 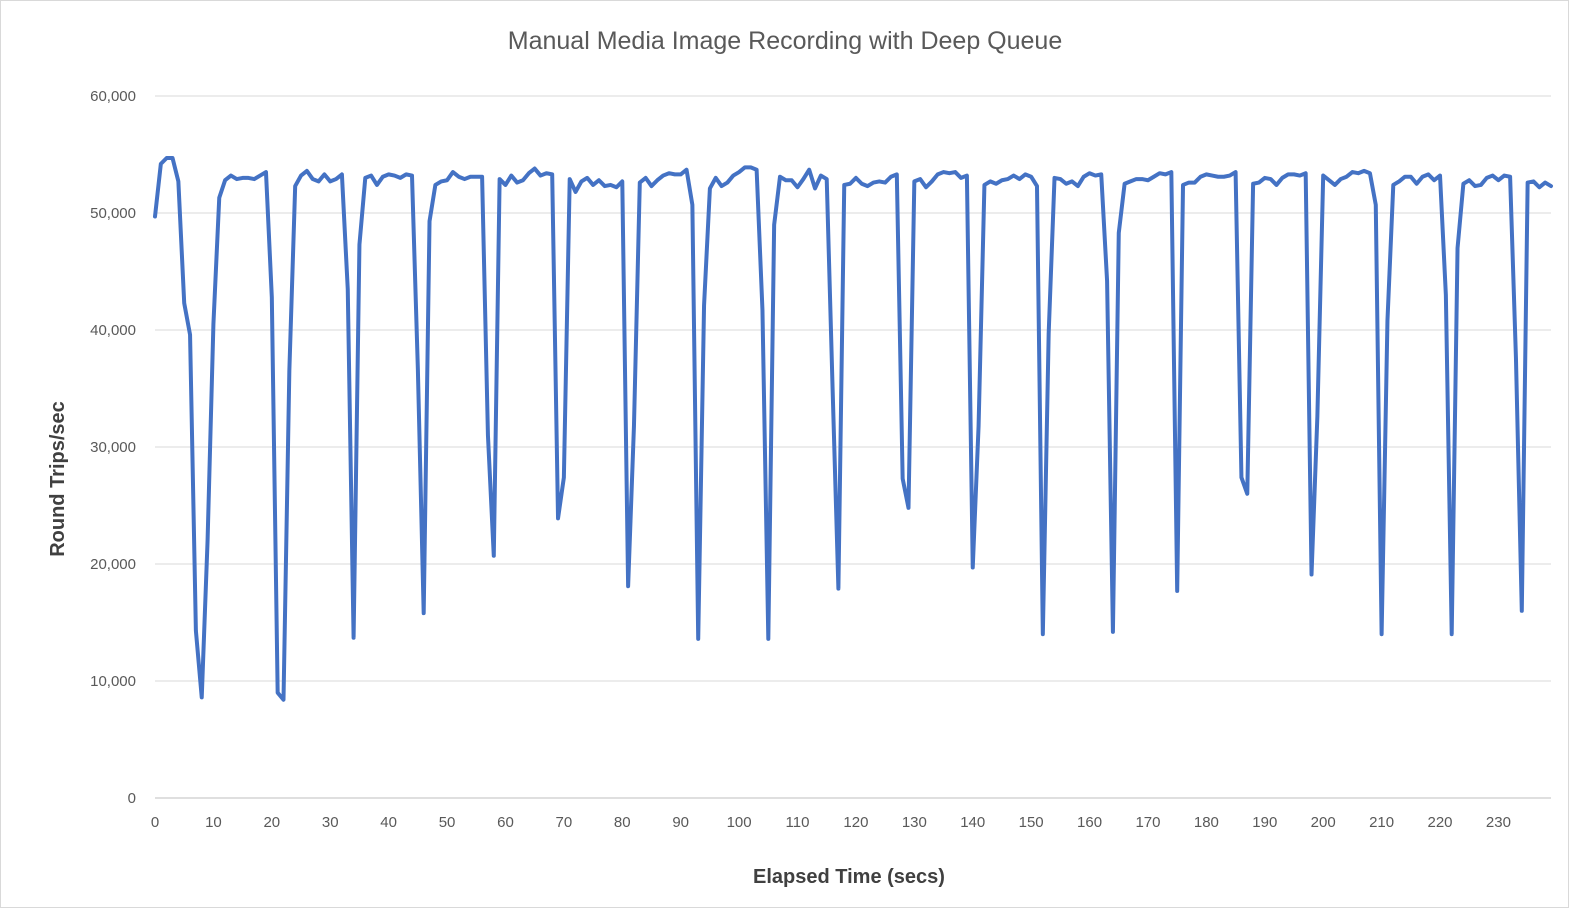 I want to click on x-tick-label: 40, so click(x=388, y=822).